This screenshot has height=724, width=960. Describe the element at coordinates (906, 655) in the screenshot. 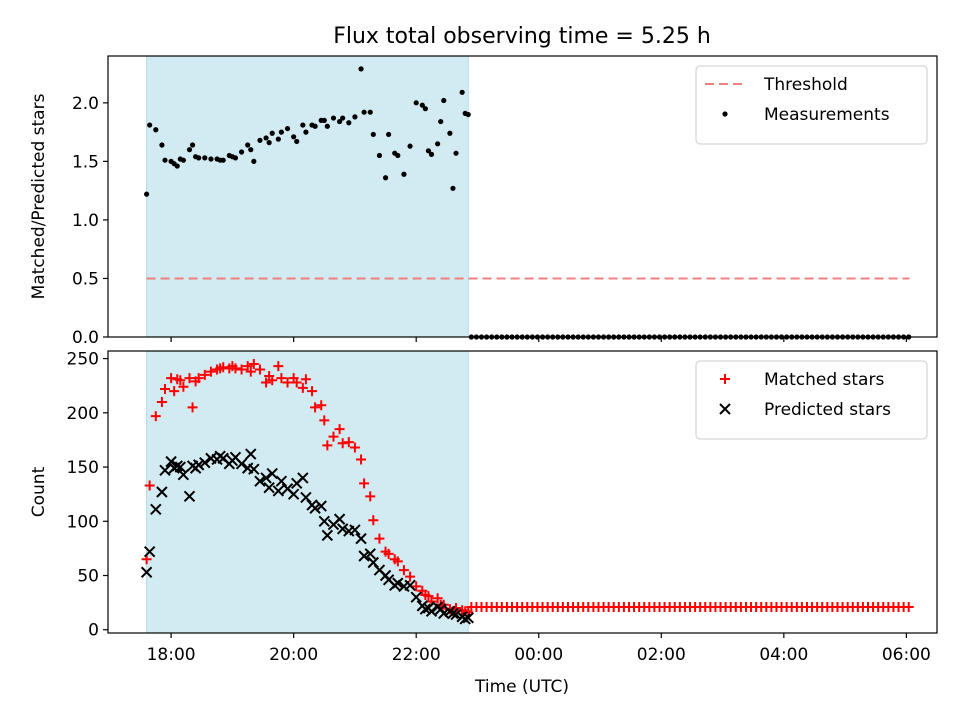

I see `x-tick-label: 06:00` at that location.